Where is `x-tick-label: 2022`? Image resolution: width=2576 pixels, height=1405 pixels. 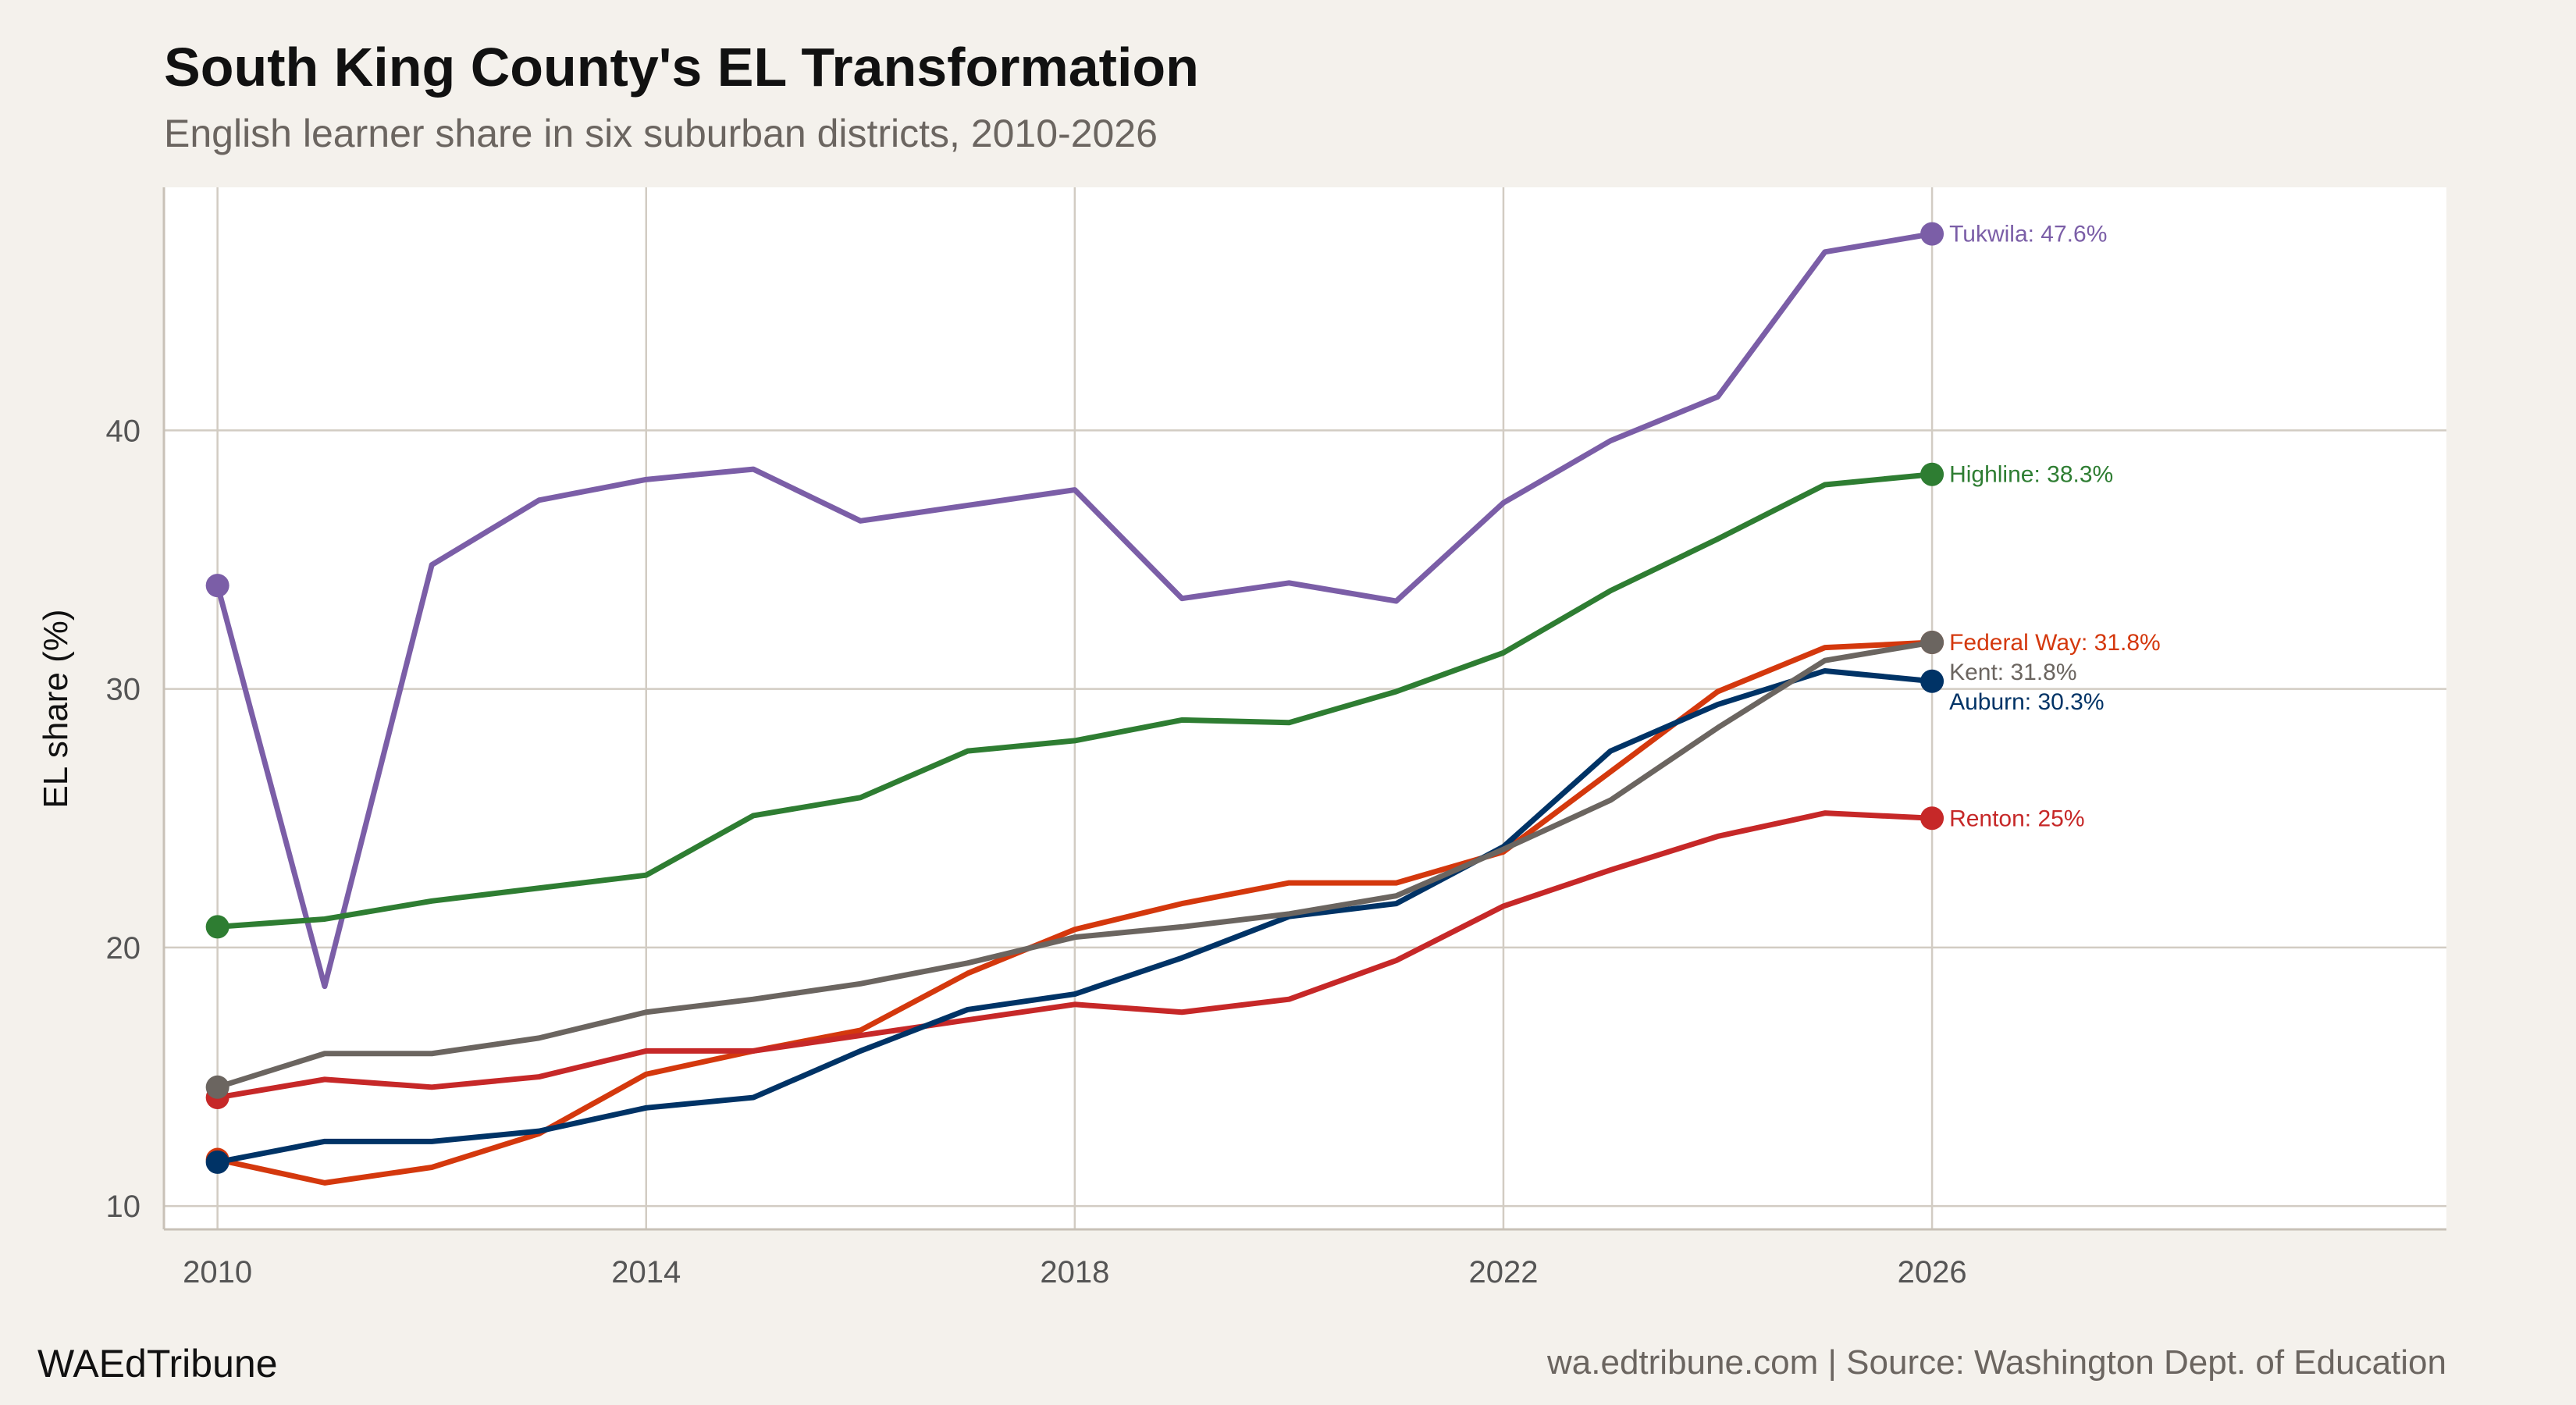
x-tick-label: 2022 is located at coordinates (1503, 1272).